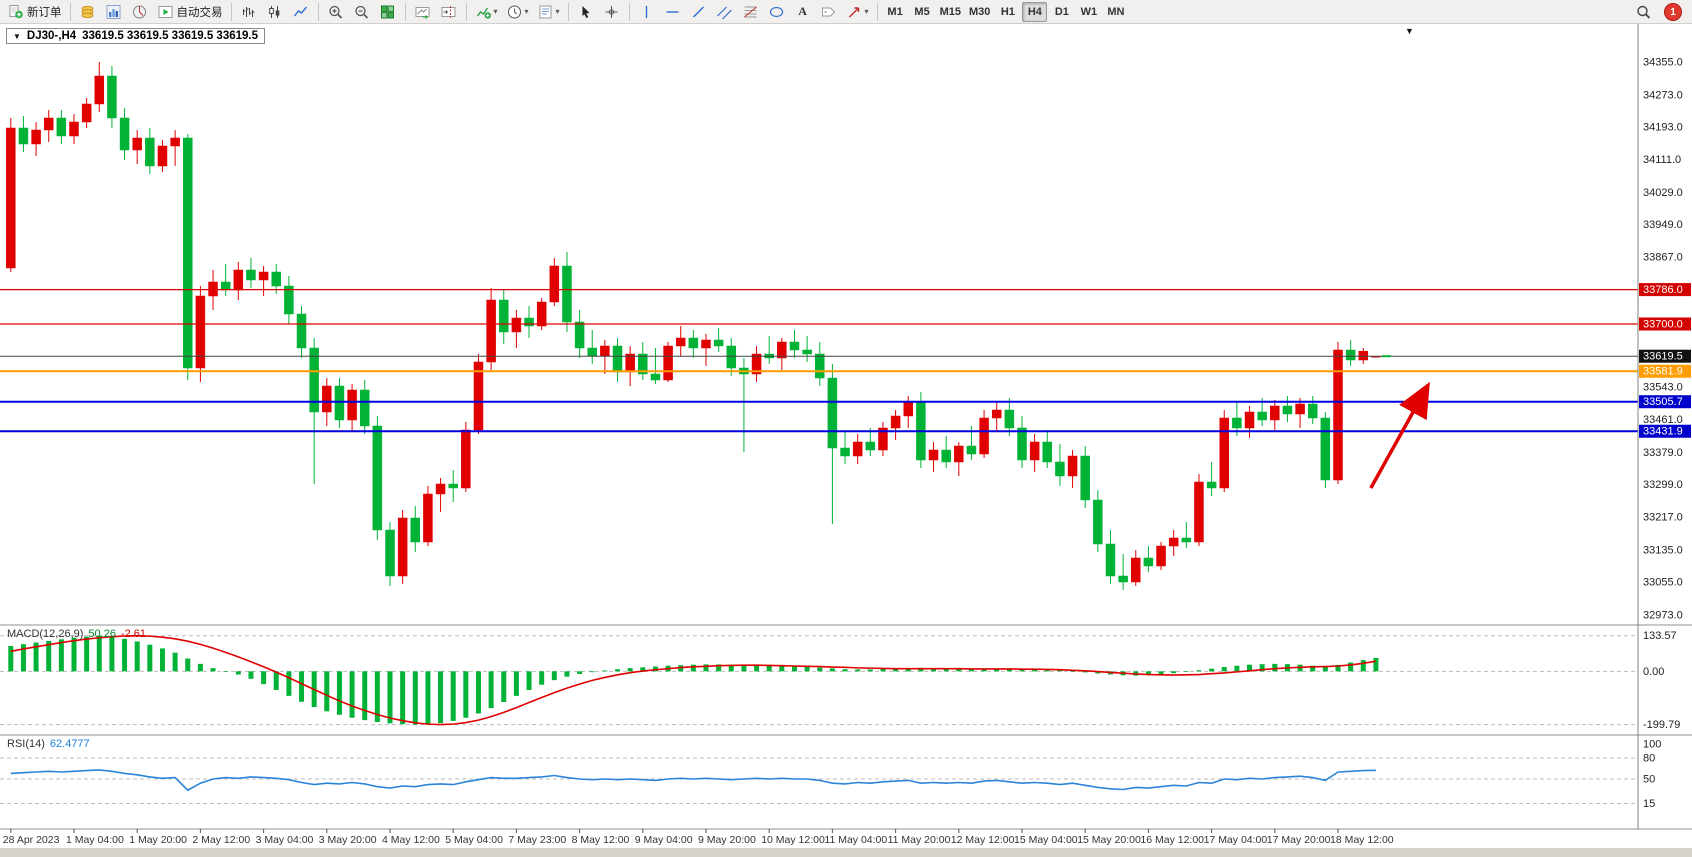  Describe the element at coordinates (1663, 583) in the screenshot. I see `svg-text: 33055.0` at that location.